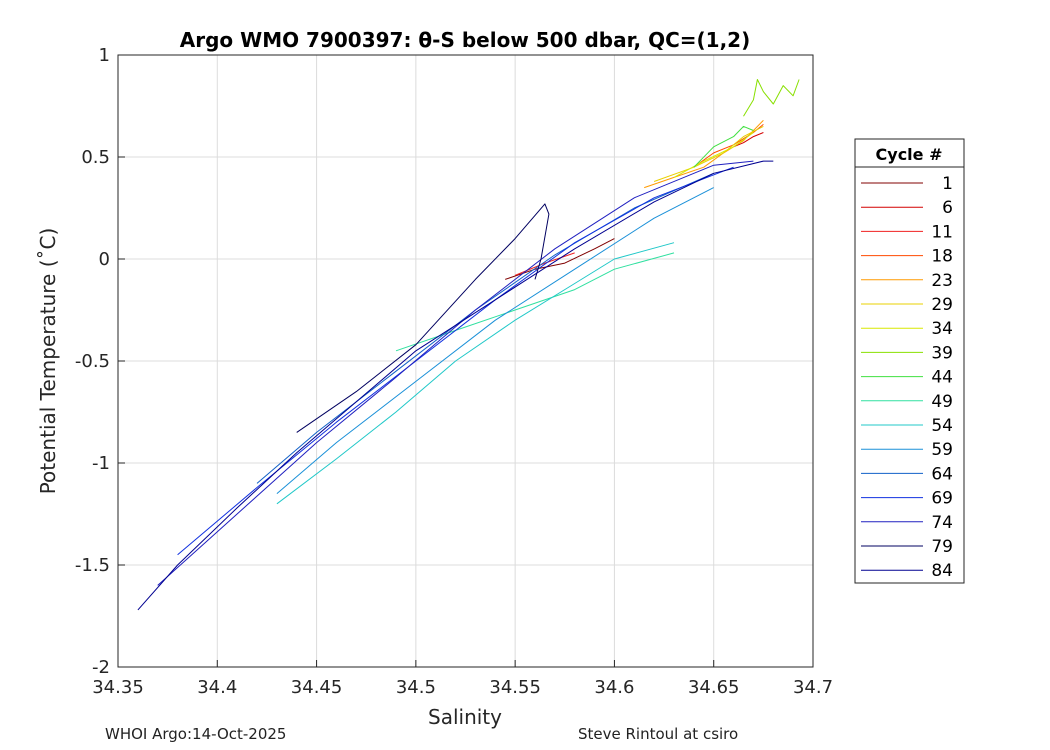 Image resolution: width=1050 pixels, height=750 pixels. I want to click on x-tick-label: 34.45, so click(317, 687).